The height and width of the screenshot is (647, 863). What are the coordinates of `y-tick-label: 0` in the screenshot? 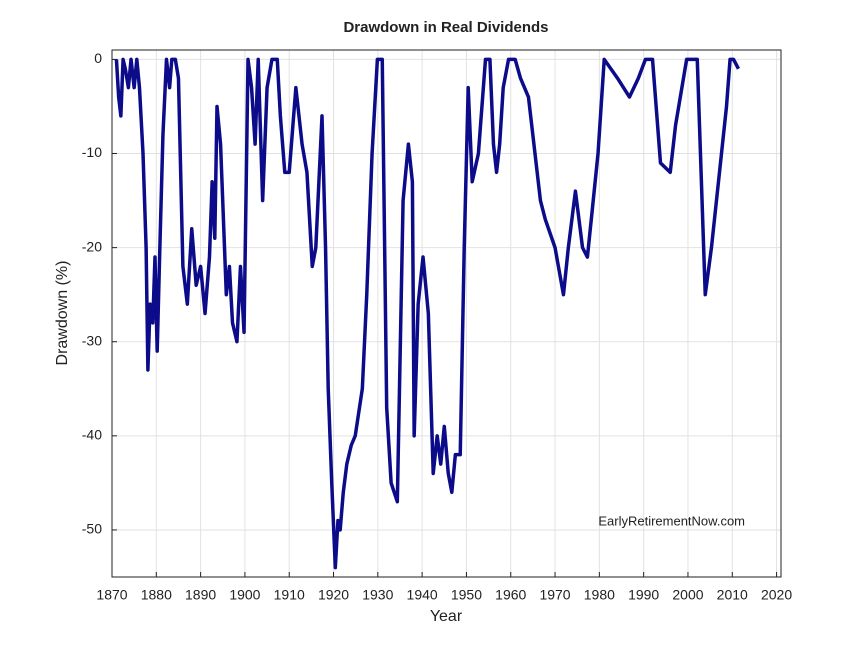 It's located at (98, 58).